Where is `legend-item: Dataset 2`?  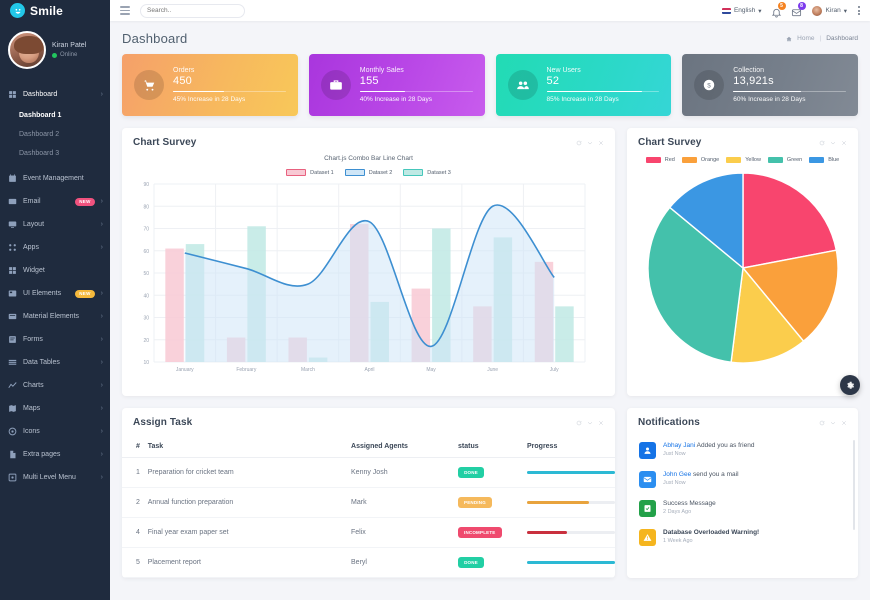 legend-item: Dataset 2 is located at coordinates (368, 172).